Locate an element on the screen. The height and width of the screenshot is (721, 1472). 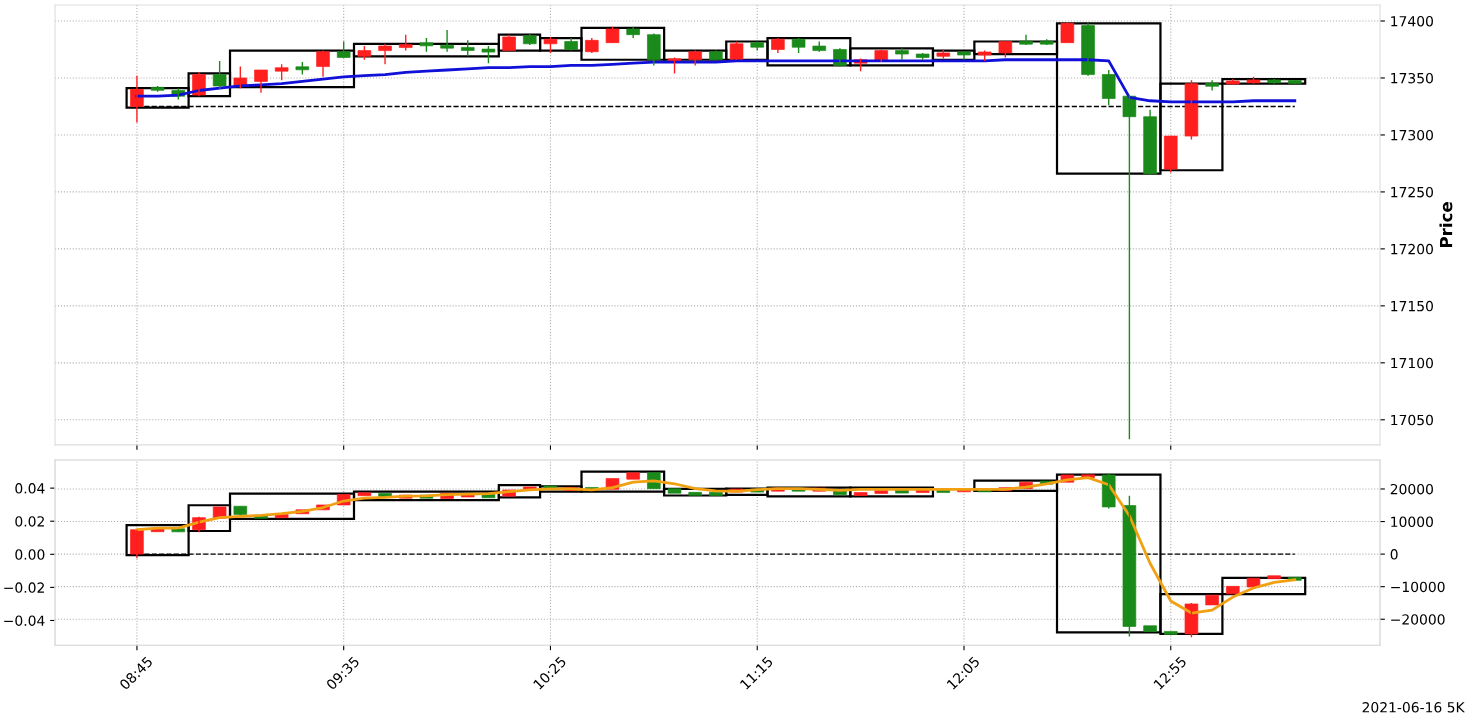
y-tick-label: 17400 is located at coordinates (1412, 21).